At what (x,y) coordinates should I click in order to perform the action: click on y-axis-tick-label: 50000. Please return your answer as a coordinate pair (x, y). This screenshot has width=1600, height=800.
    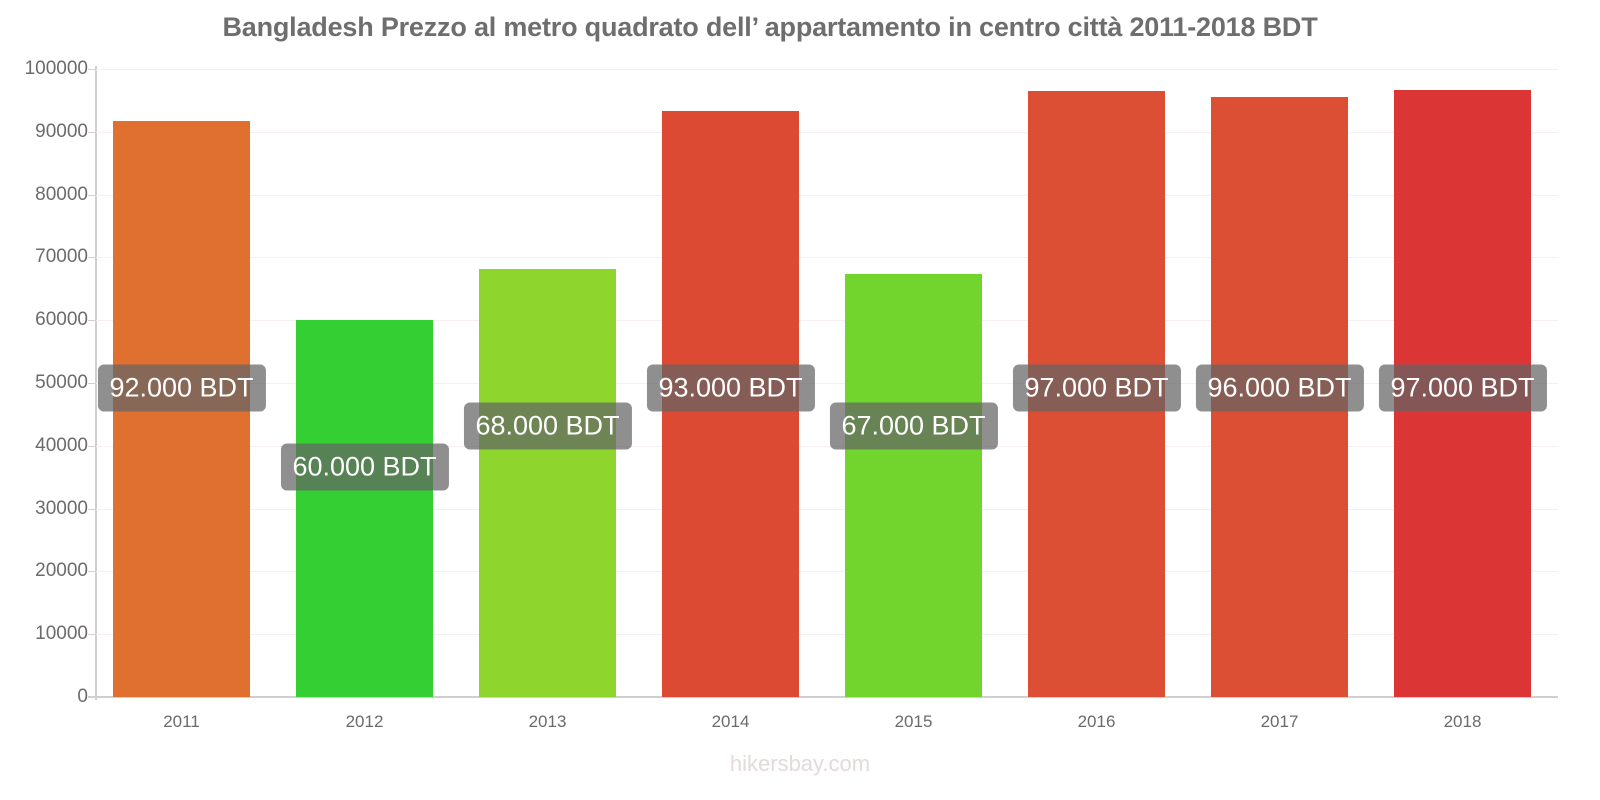
    Looking at the image, I should click on (61, 382).